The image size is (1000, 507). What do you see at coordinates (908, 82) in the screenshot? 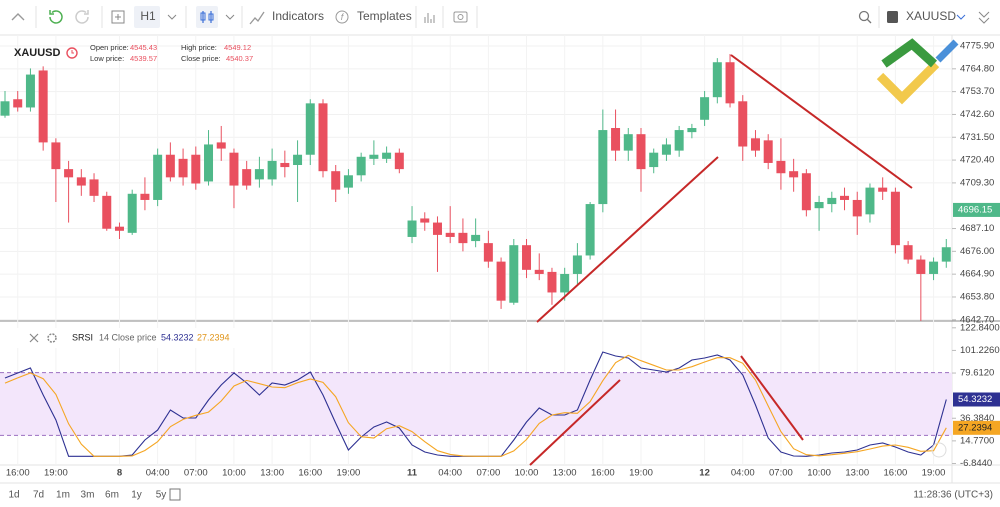
I see `logo-yellow` at bounding box center [908, 82].